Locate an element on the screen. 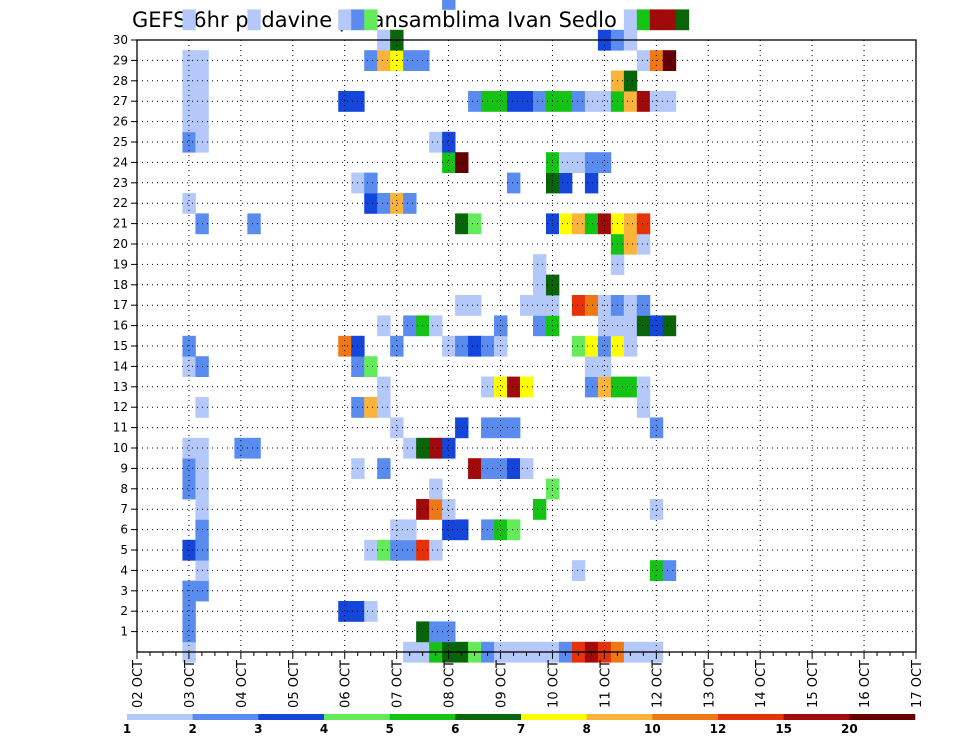 This screenshot has width=960, height=742. x-tick-label: 16 OCT is located at coordinates (865, 684).